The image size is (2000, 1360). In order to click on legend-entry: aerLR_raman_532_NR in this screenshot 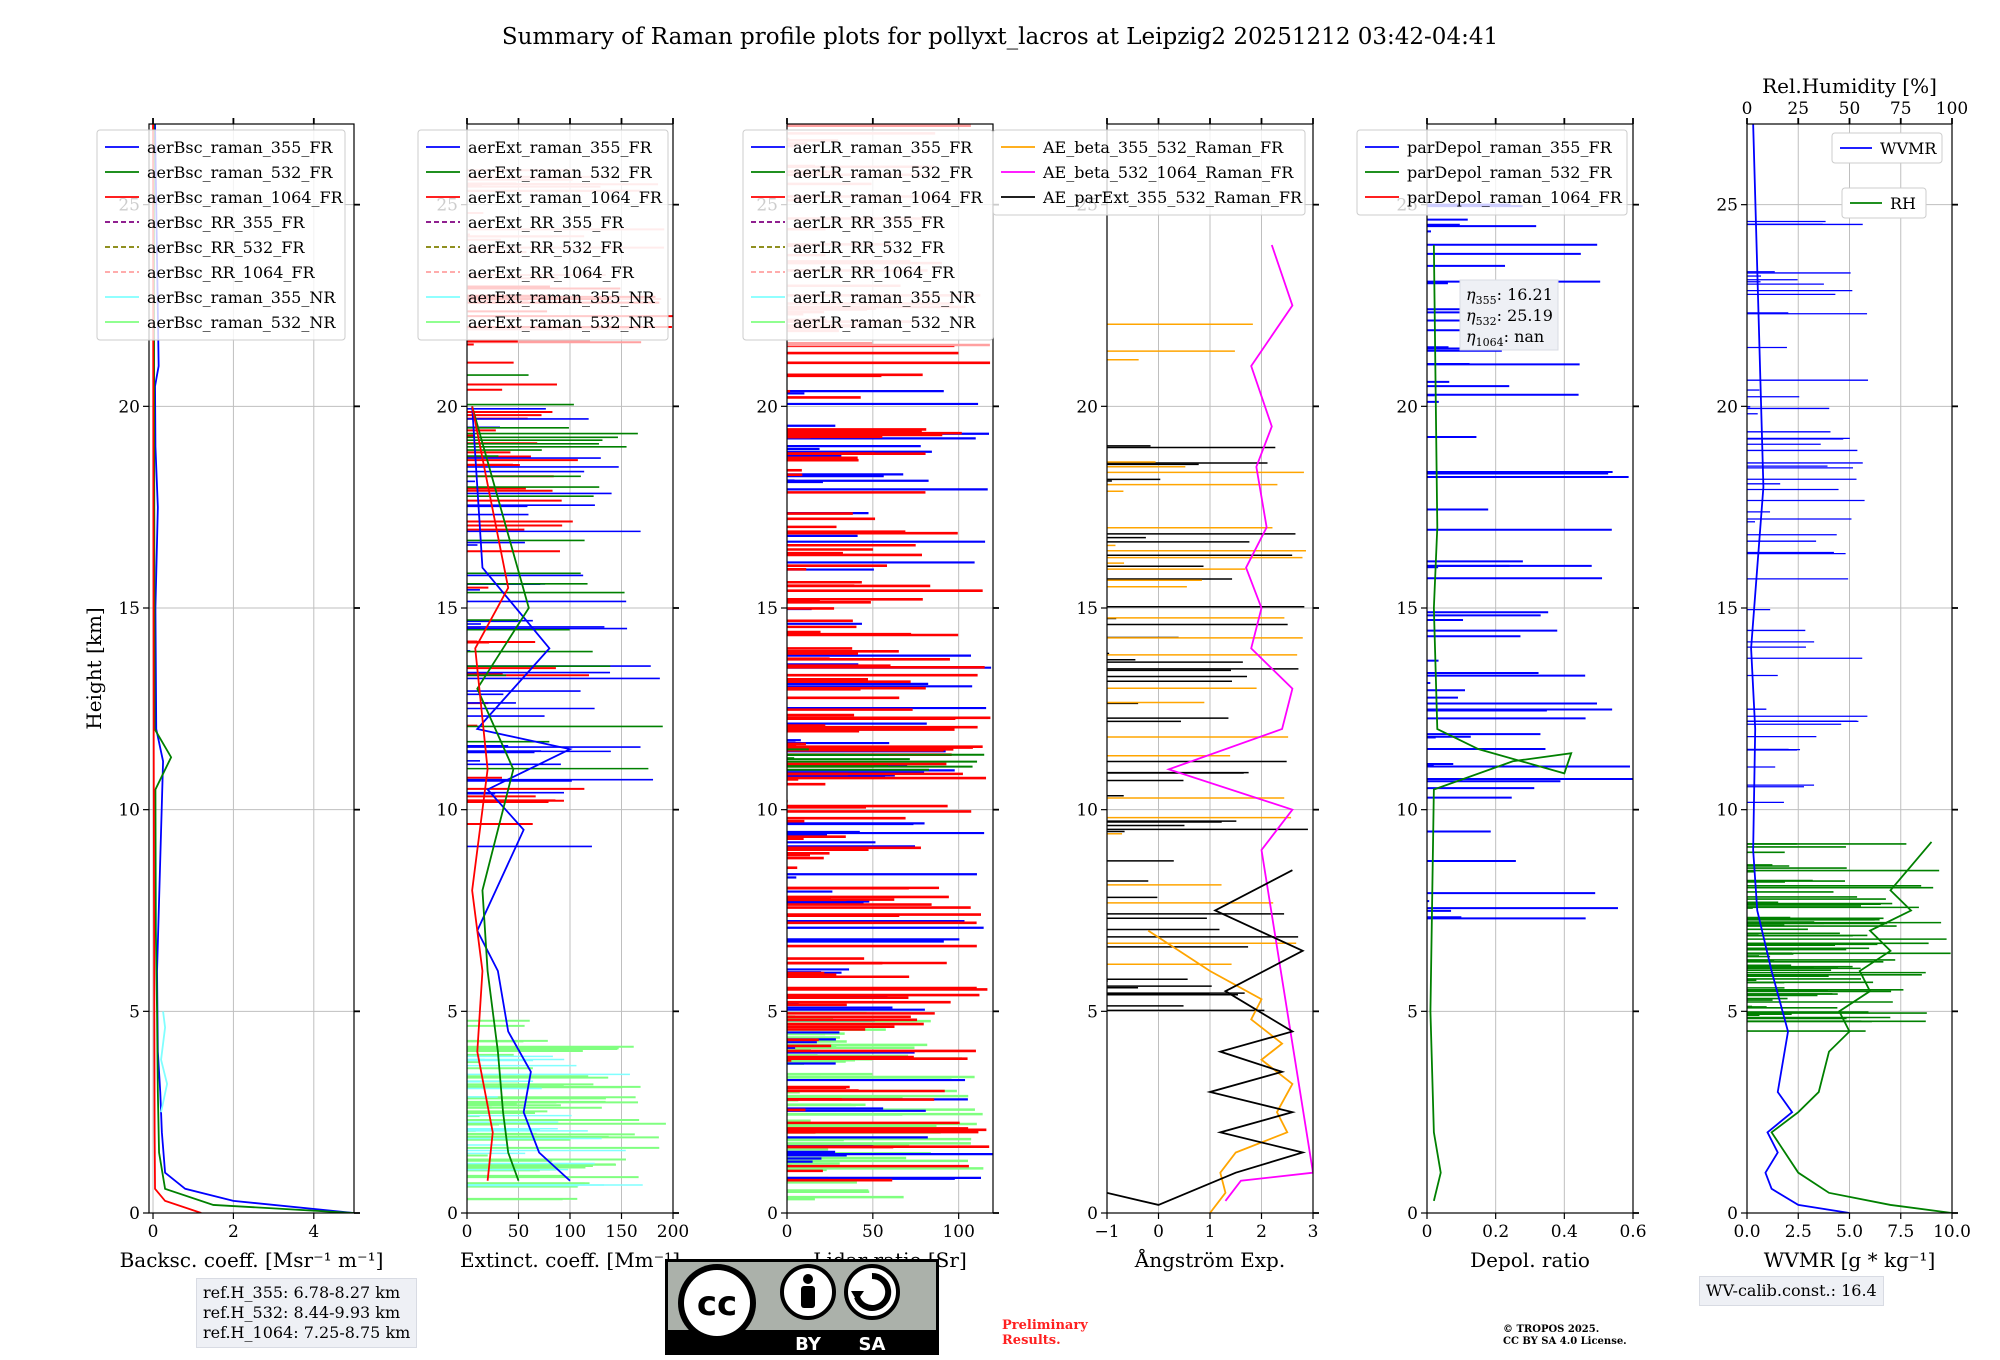, I will do `click(884, 322)`.